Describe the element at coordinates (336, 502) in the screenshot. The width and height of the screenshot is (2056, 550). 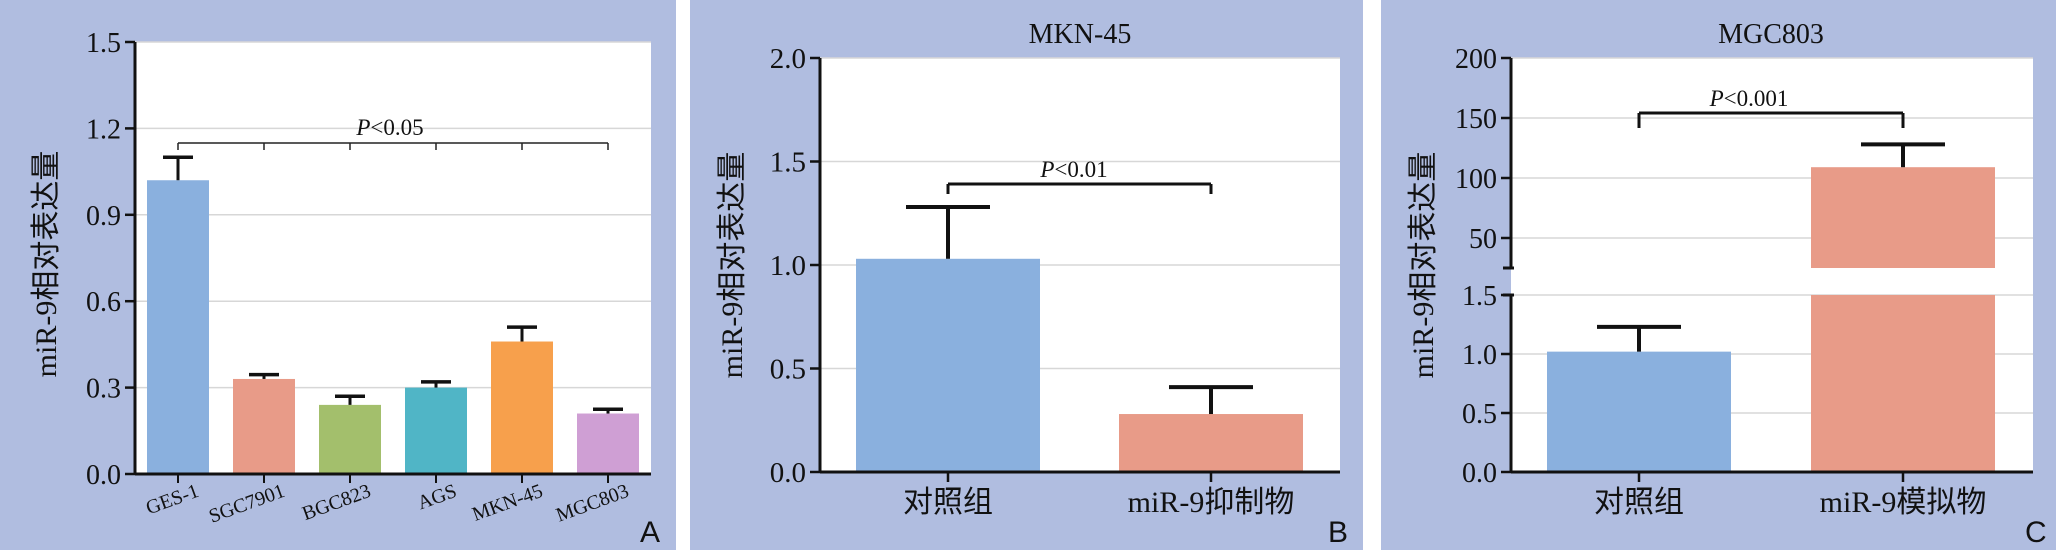
I see `x-tick-label: BGC823` at that location.